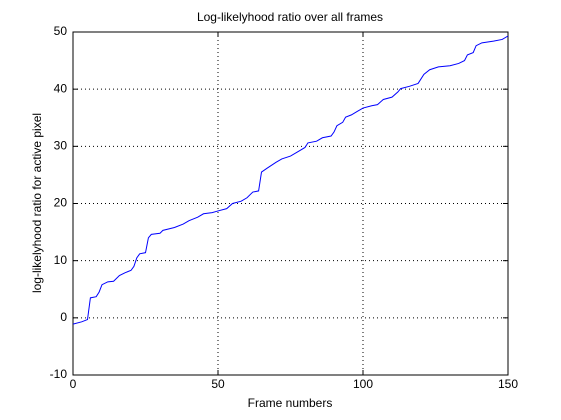  Describe the element at coordinates (61, 31) in the screenshot. I see `y-tick-label: 50` at that location.